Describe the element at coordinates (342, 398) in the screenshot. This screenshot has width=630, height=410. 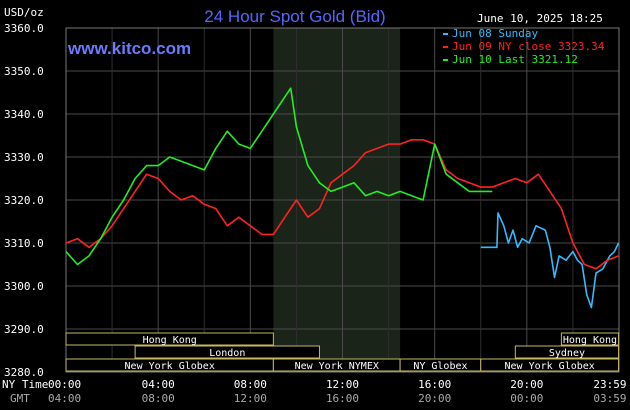
I see `x-tick-gmt: 16:00` at that location.